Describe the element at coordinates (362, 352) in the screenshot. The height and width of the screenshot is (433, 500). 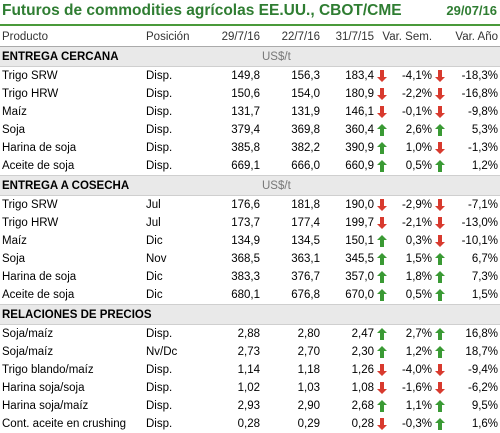
I see `value-year-ago: 2,30` at that location.